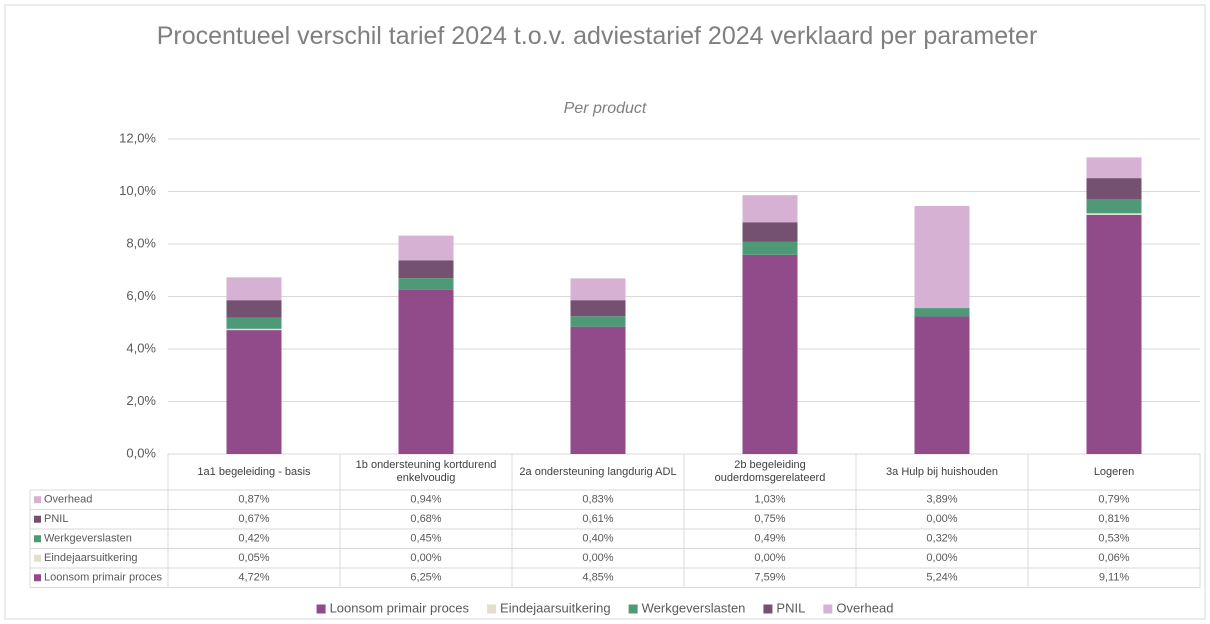  I want to click on y-tick-label: 6,0%, so click(141, 295).